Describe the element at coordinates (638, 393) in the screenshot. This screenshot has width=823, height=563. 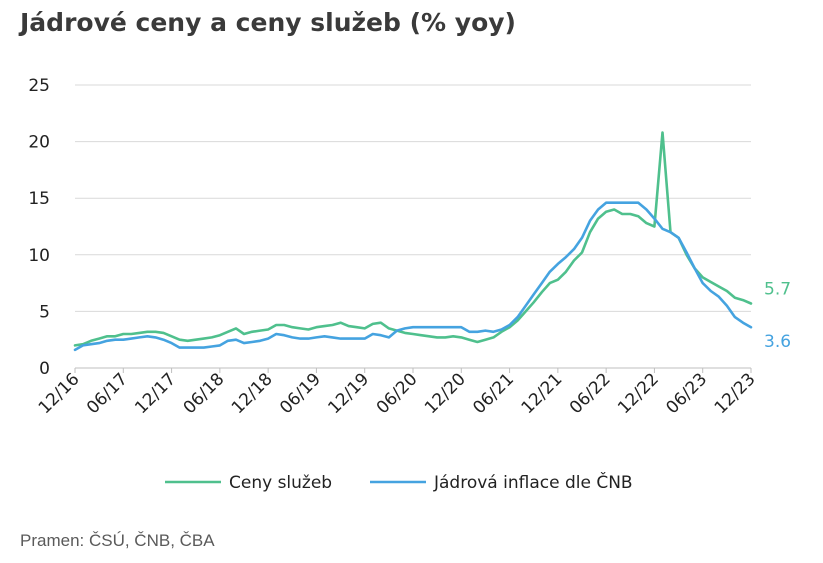
I see `x-tick-label: 12/22` at that location.